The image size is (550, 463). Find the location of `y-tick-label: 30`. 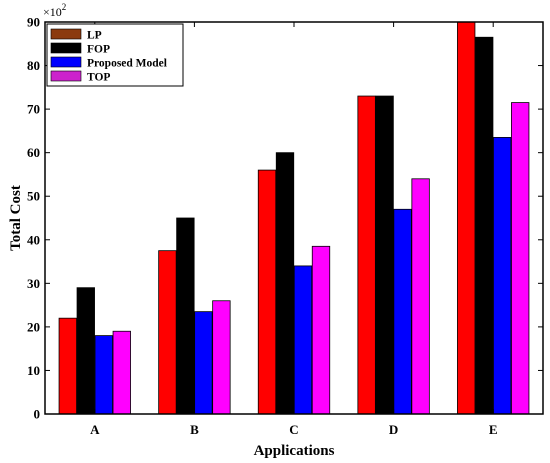

y-tick-label: 30 is located at coordinates (33, 283).